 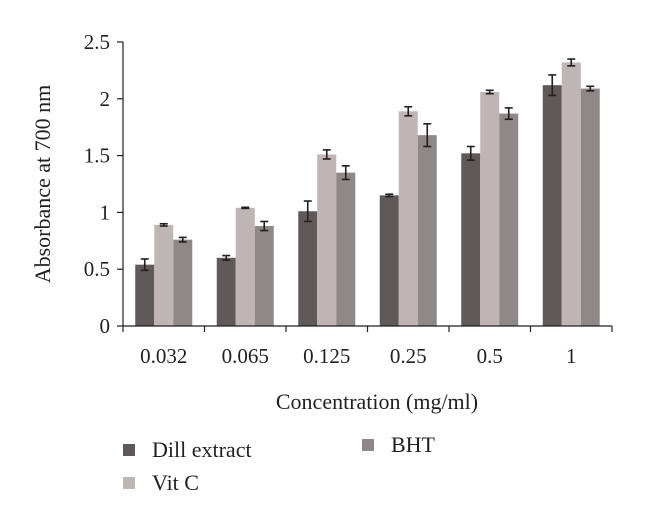 What do you see at coordinates (326, 356) in the screenshot?
I see `x-tick-label: 0.125` at bounding box center [326, 356].